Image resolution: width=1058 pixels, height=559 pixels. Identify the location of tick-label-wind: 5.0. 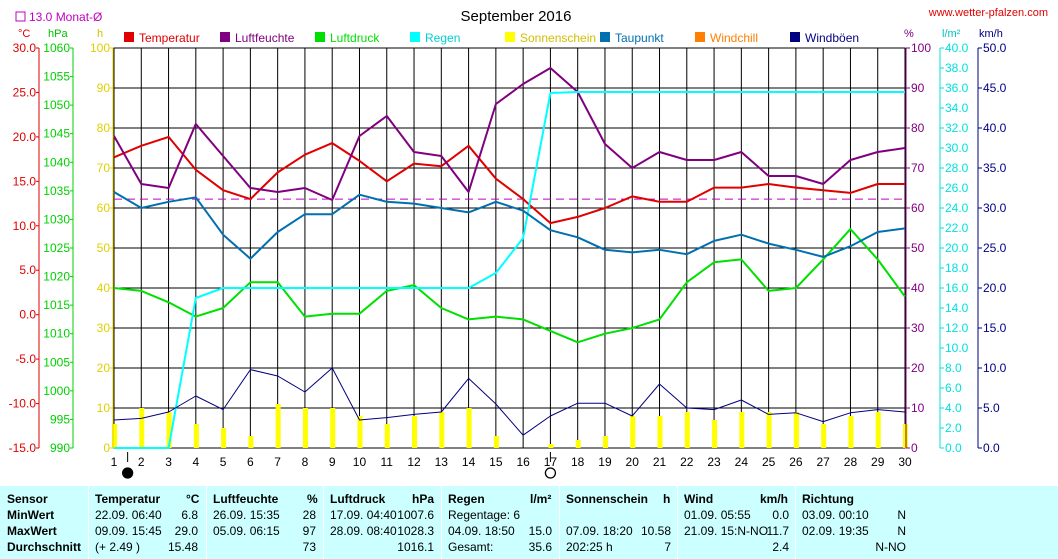
(991, 408).